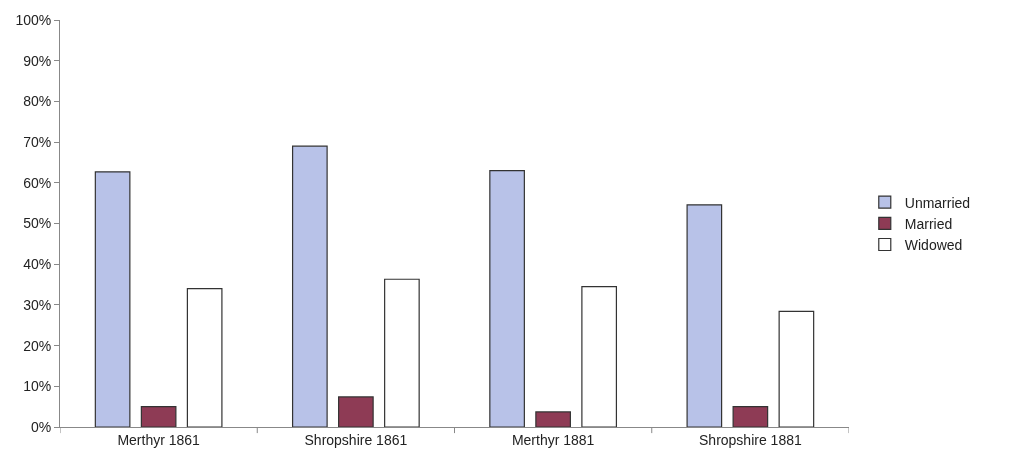  I want to click on y-tick-label: 20%, so click(37, 345).